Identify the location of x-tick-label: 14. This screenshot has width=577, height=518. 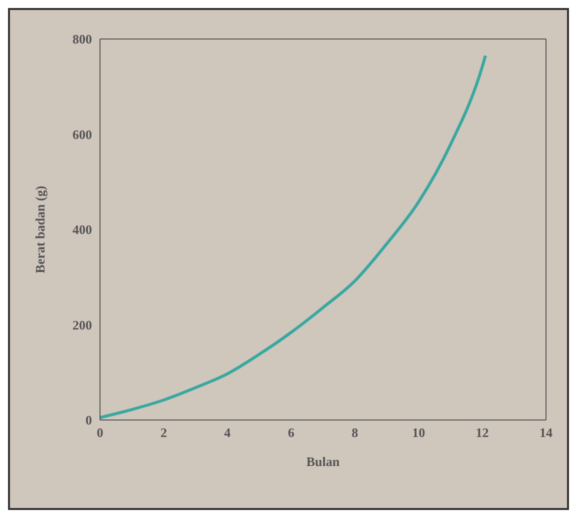
(546, 432).